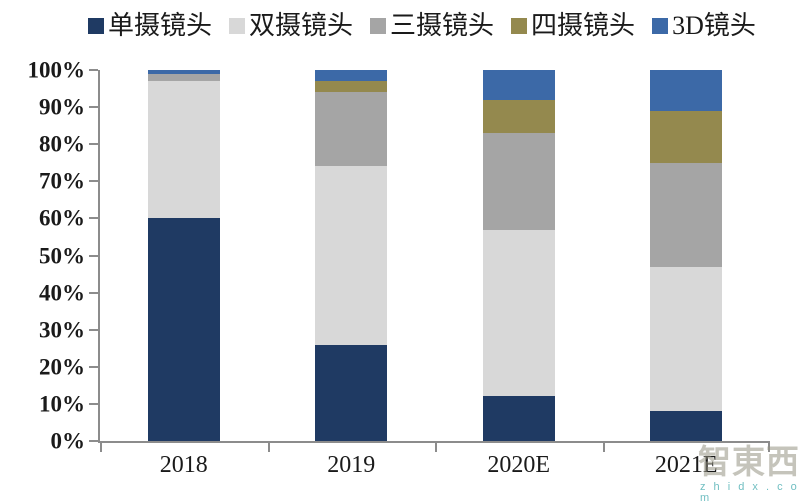  What do you see at coordinates (442, 25) in the screenshot?
I see `legend-label: 三摄镜头` at bounding box center [442, 25].